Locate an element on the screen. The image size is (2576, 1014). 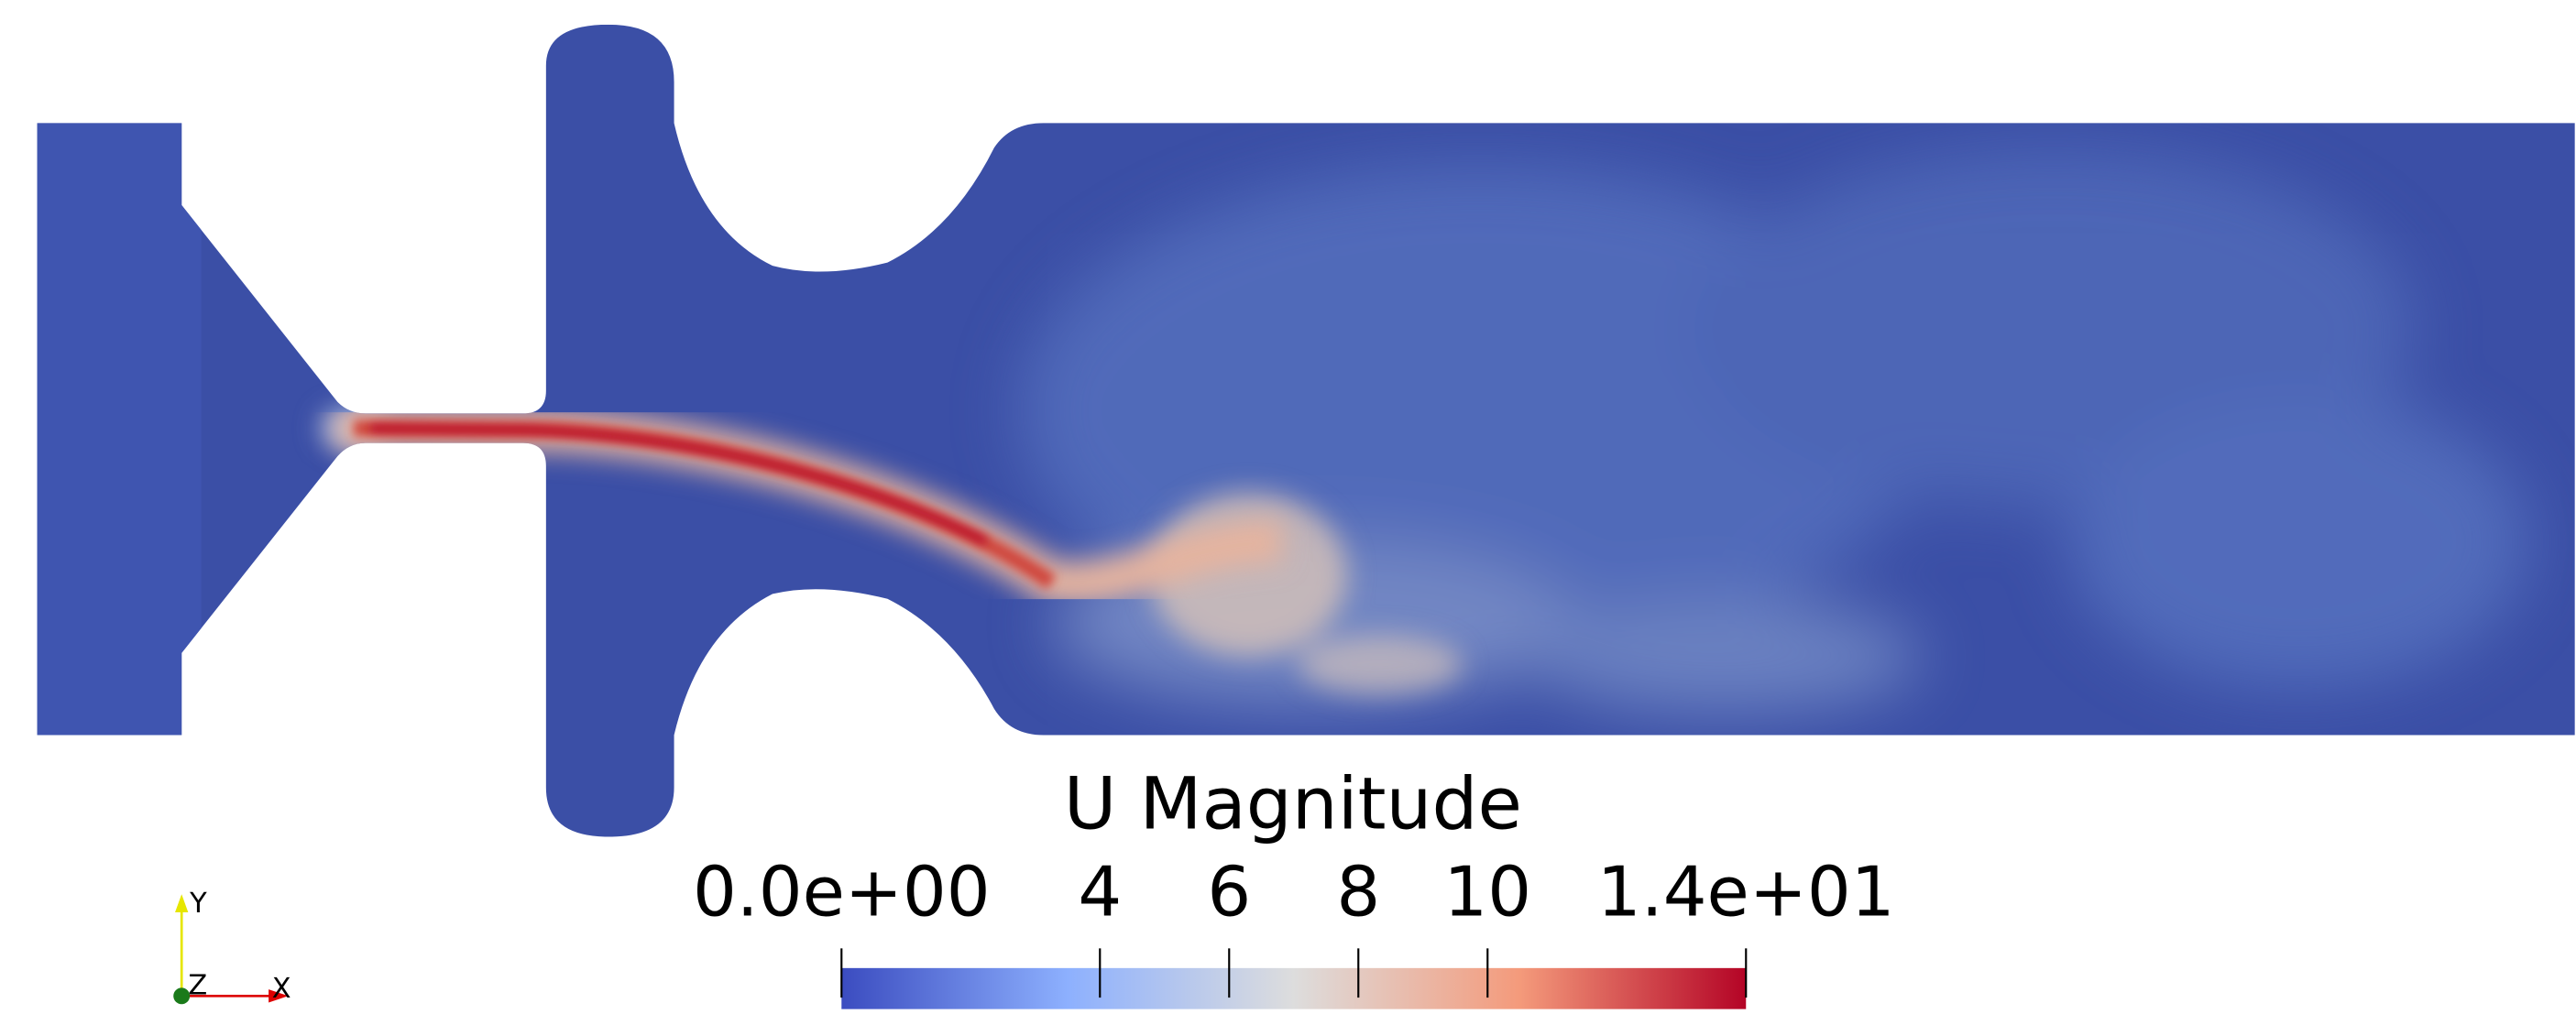
colorbar-title: U Magnitude is located at coordinates (1293, 804).